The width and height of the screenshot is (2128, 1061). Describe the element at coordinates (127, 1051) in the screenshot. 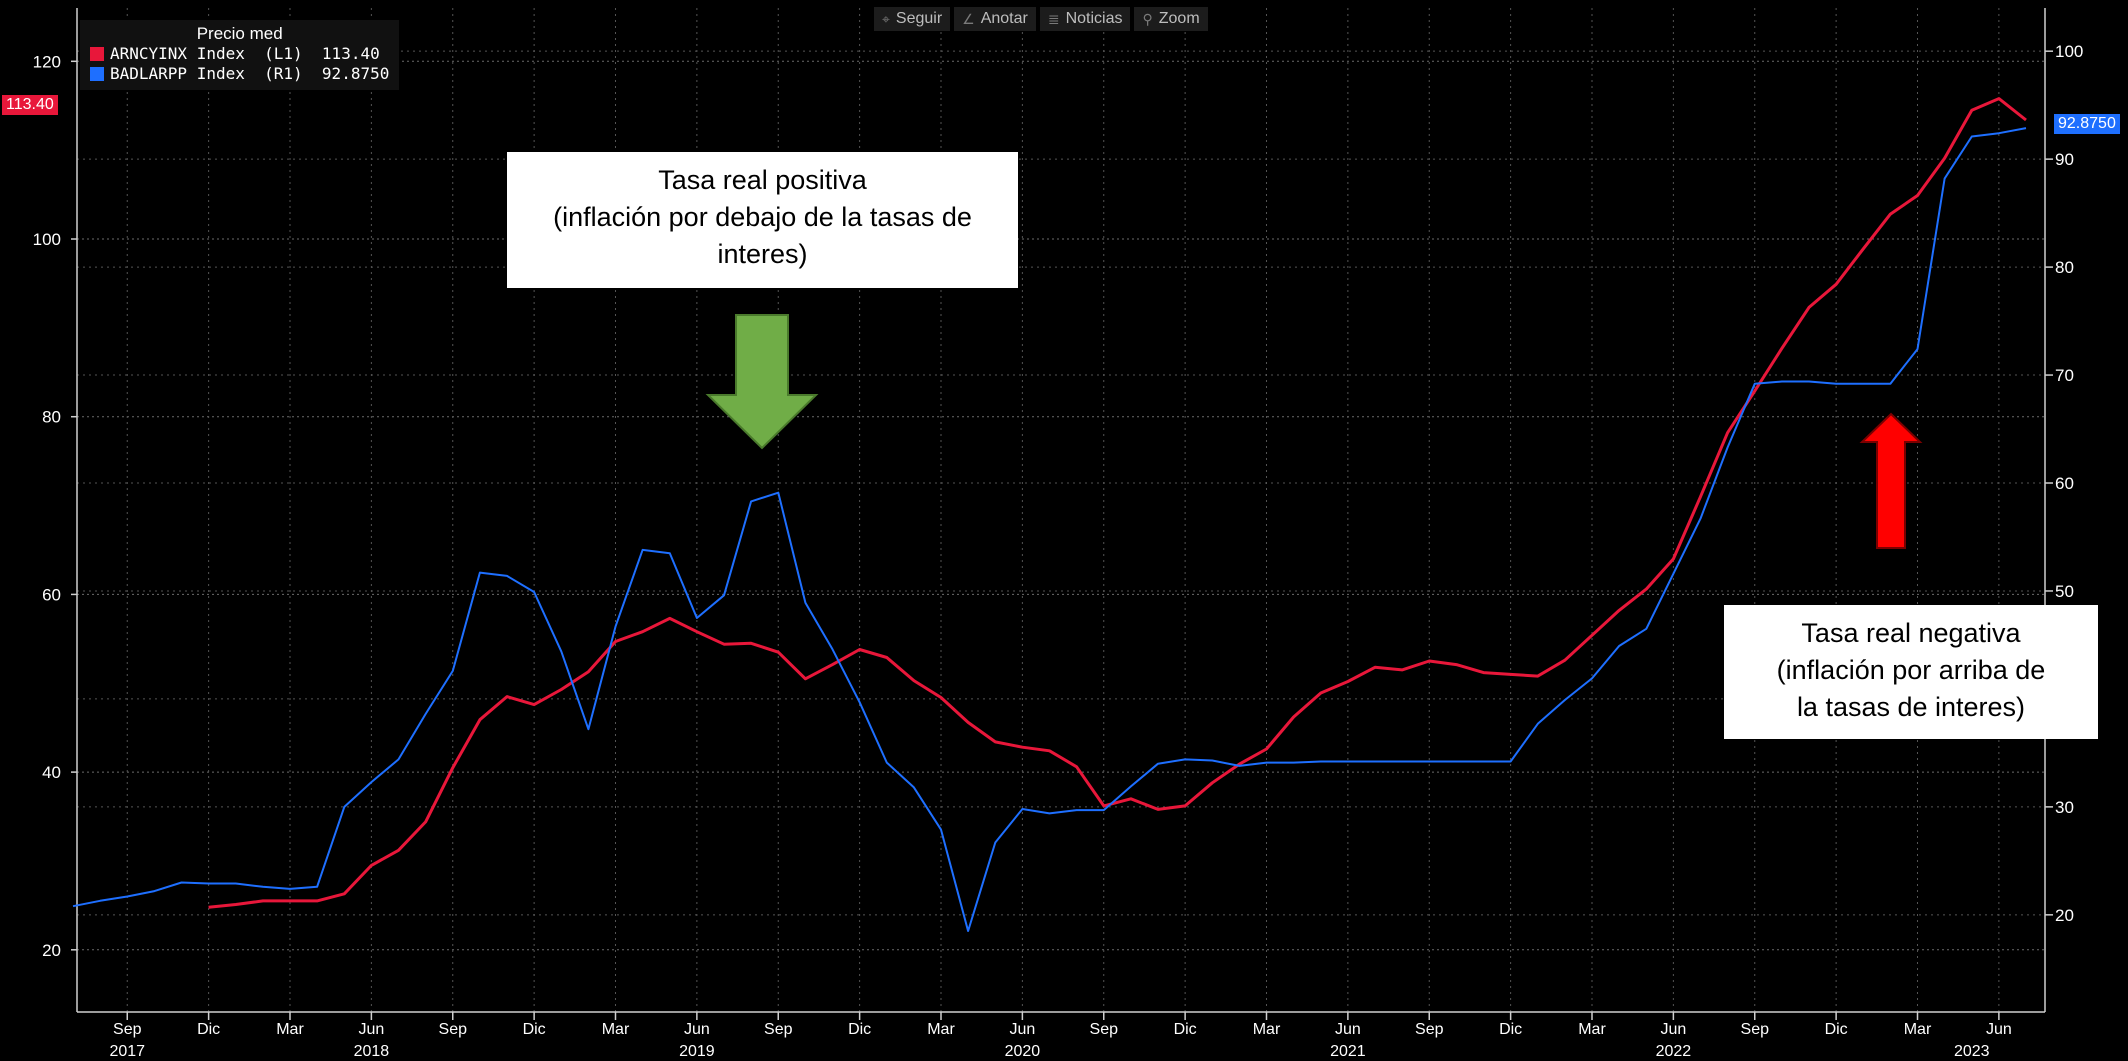

I see `x-year-label-2017: 2017` at that location.